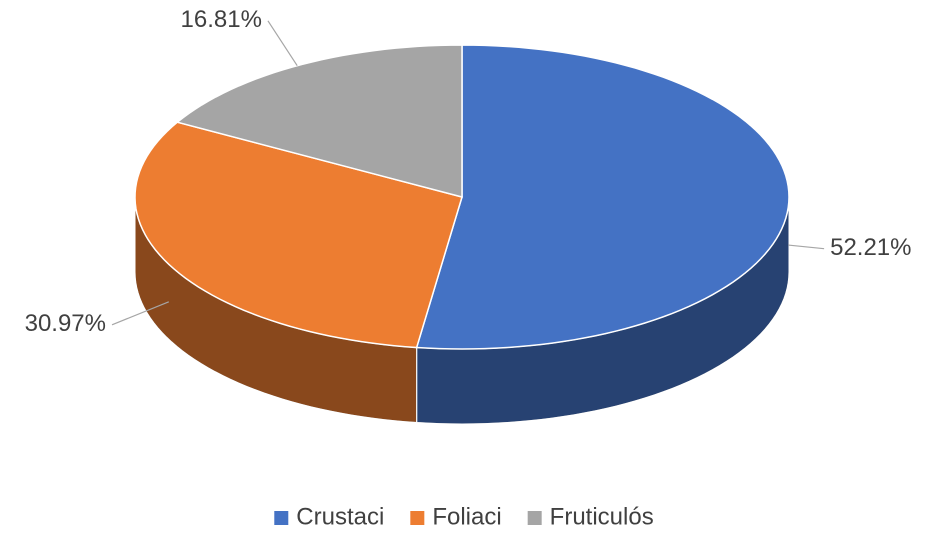  Describe the element at coordinates (602, 516) in the screenshot. I see `legend-label: Fruticulós` at that location.